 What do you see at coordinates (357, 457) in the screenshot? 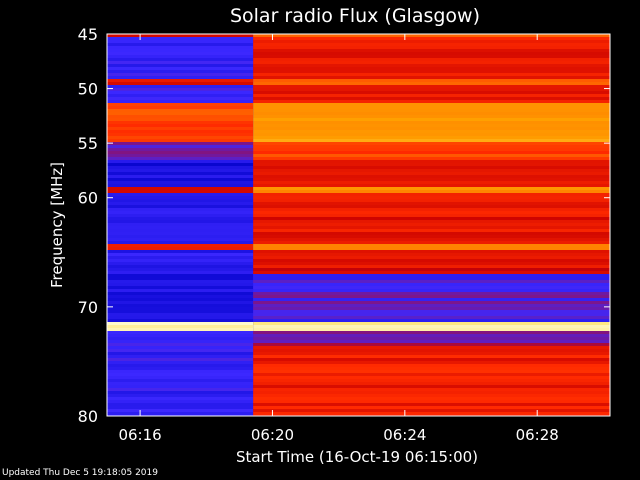
I see `x-axis-label: Start Time (16-Oct-19 06:15:00)` at bounding box center [357, 457].